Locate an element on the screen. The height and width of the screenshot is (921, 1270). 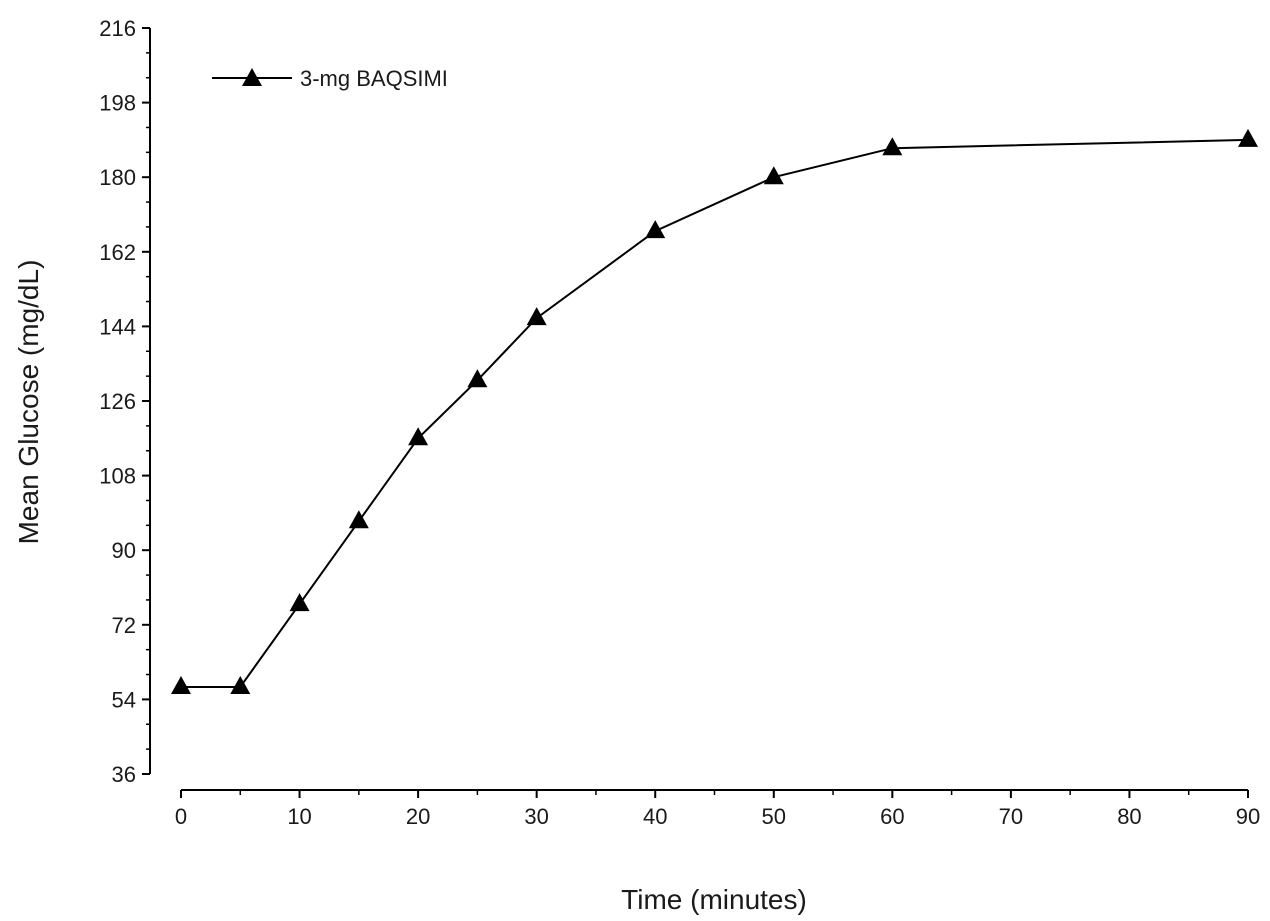
x-tick-label: 70 is located at coordinates (1011, 816).